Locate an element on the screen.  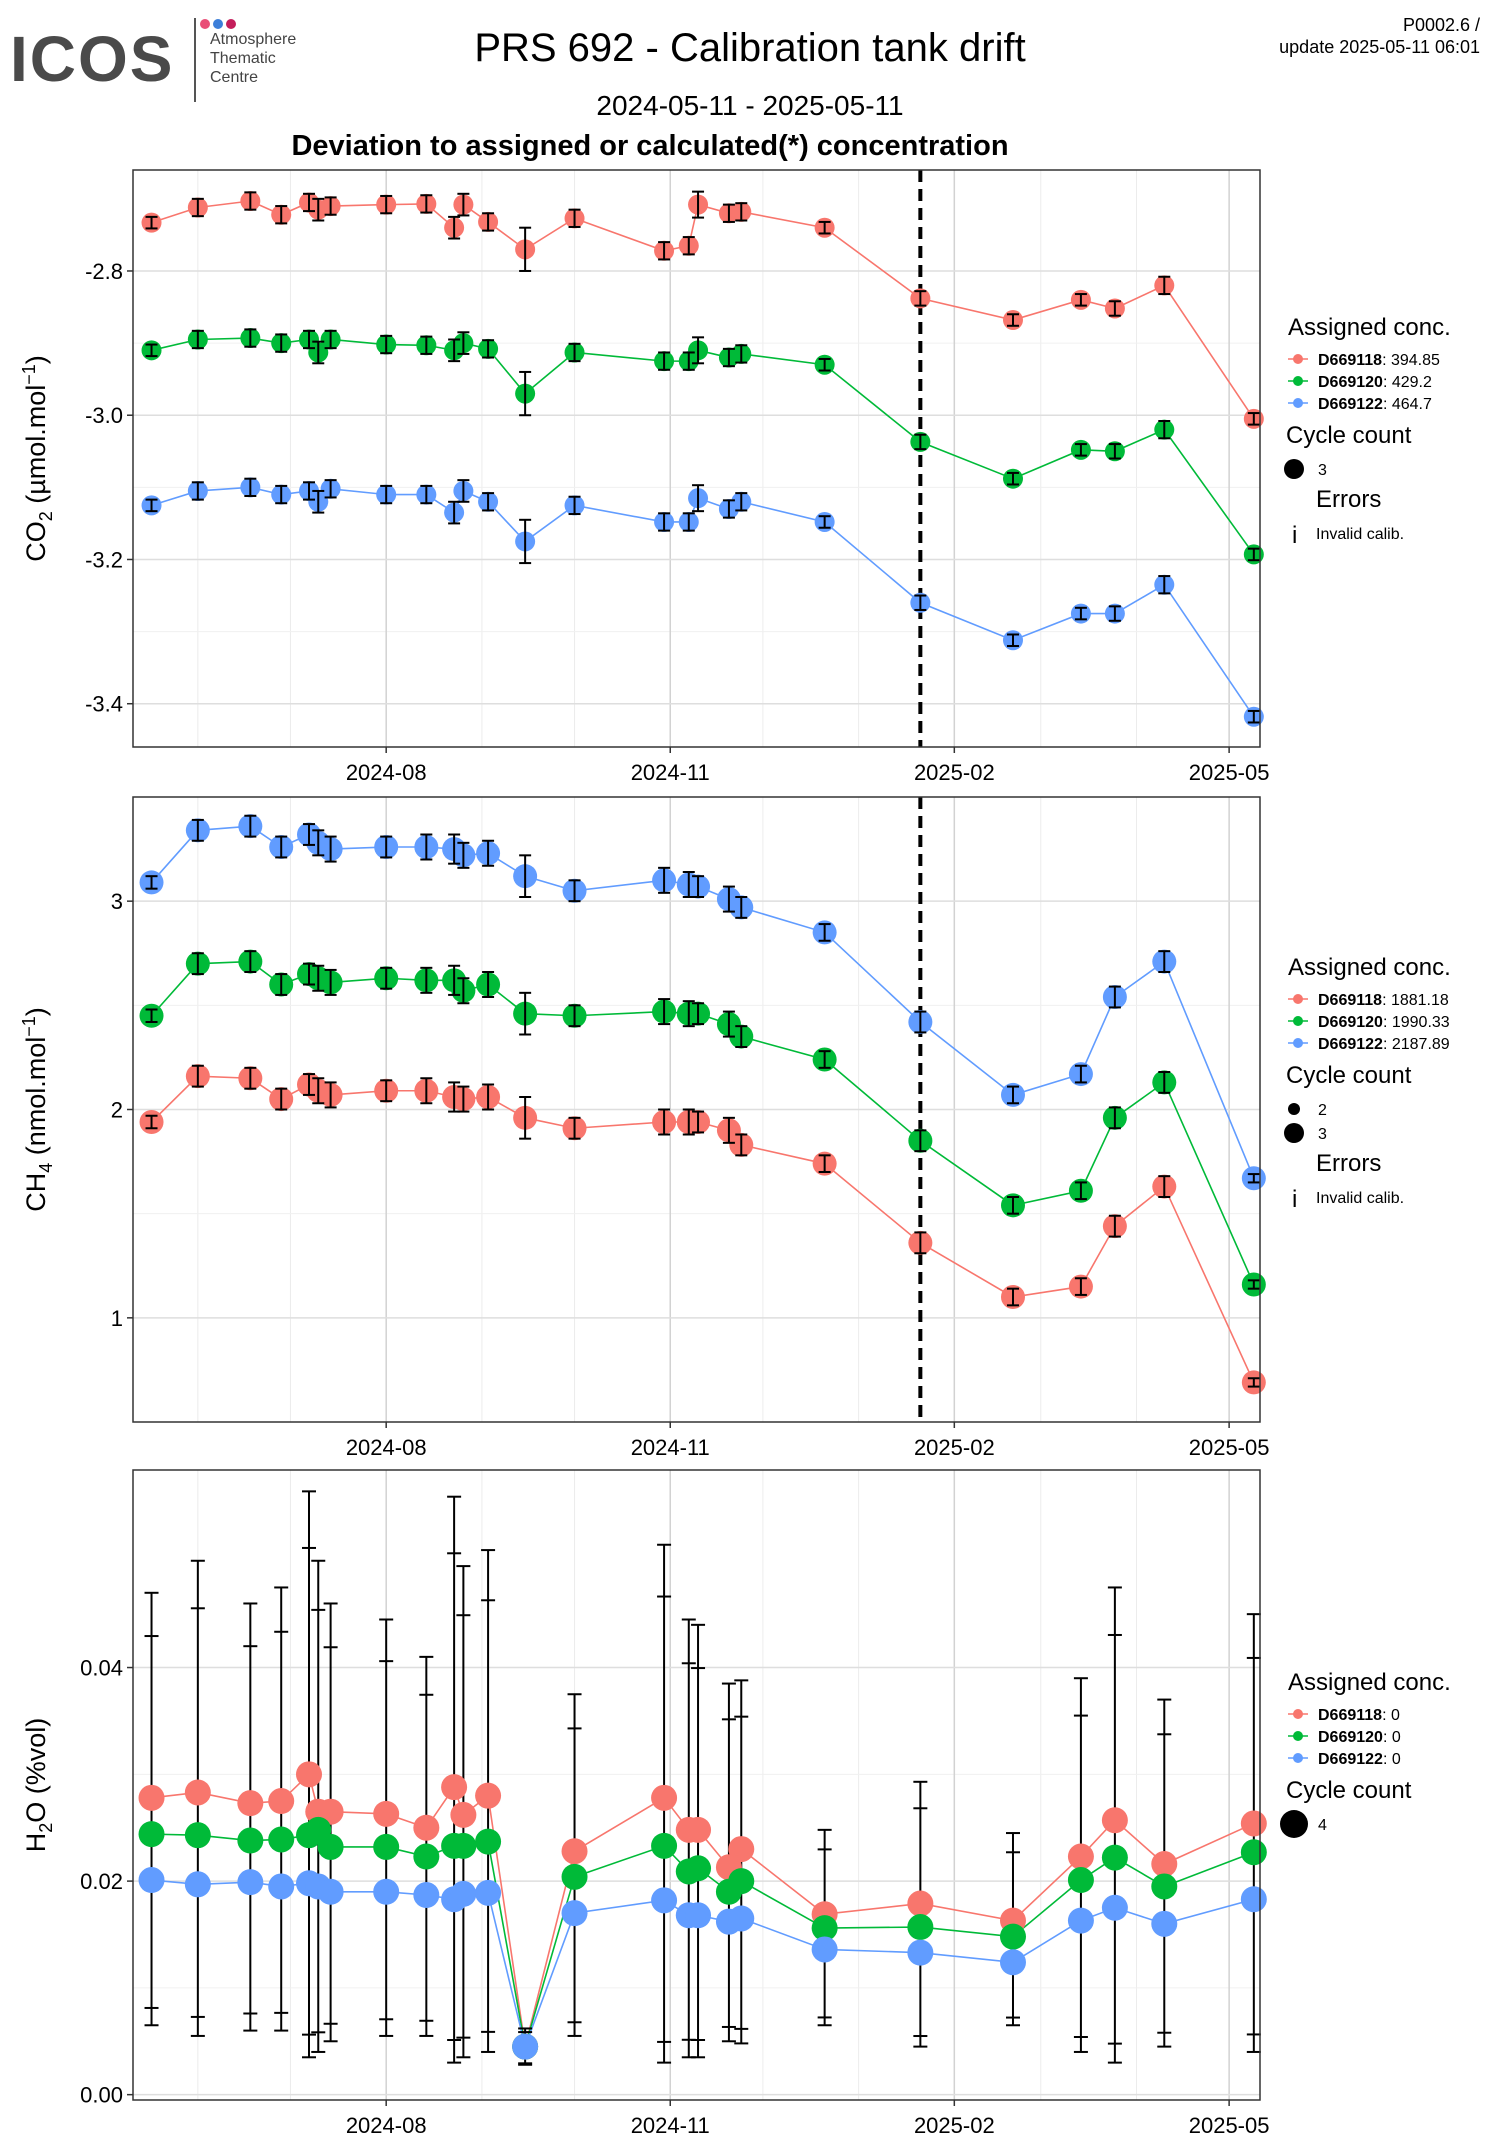
legend-size-label: 3 is located at coordinates (1322, 470).